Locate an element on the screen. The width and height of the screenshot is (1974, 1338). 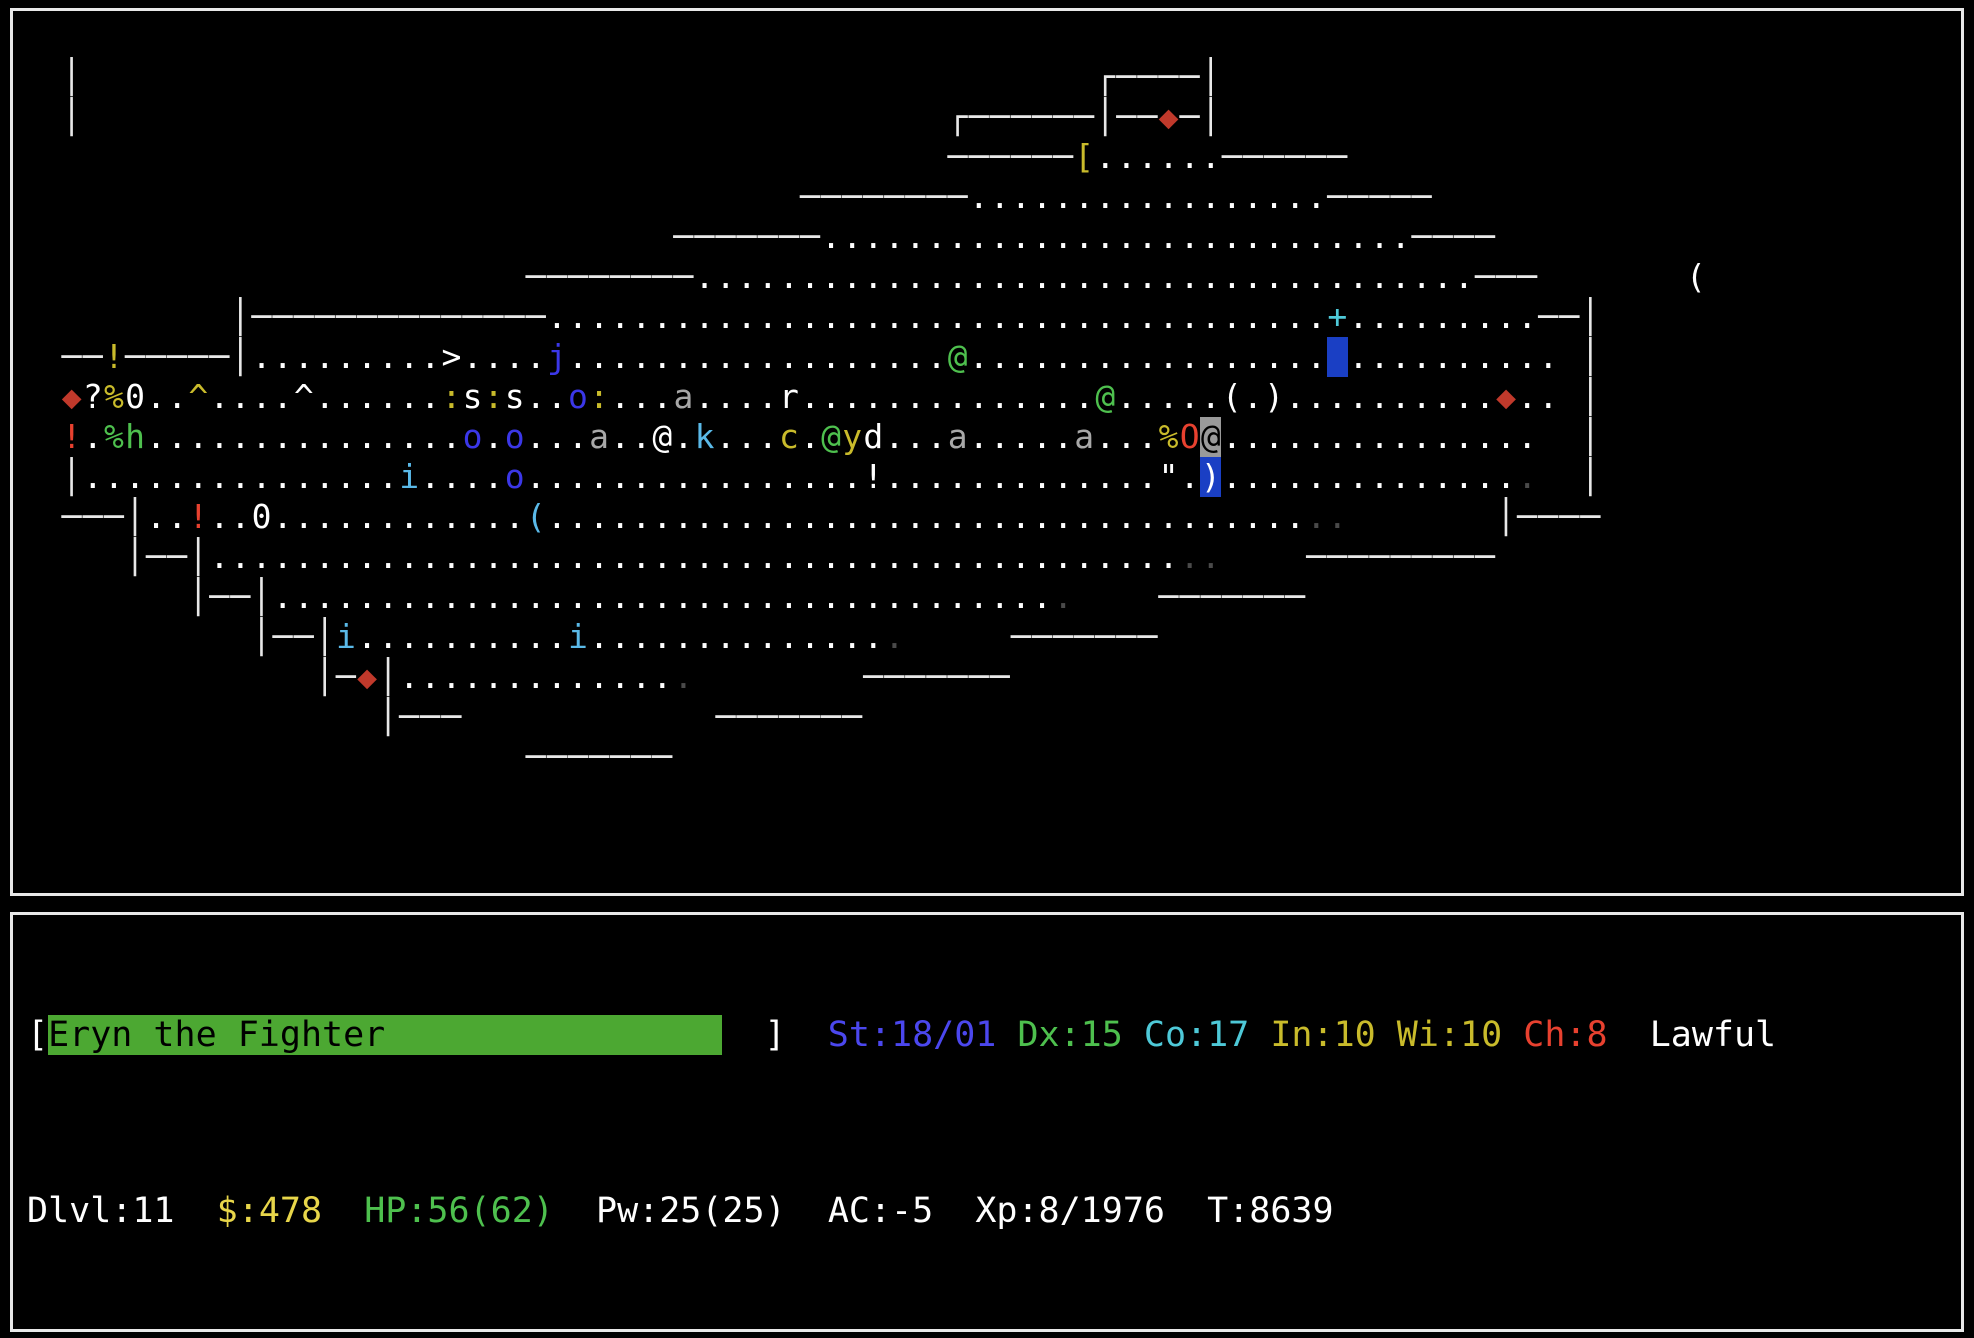
map-cell: c is located at coordinates (788, 436).